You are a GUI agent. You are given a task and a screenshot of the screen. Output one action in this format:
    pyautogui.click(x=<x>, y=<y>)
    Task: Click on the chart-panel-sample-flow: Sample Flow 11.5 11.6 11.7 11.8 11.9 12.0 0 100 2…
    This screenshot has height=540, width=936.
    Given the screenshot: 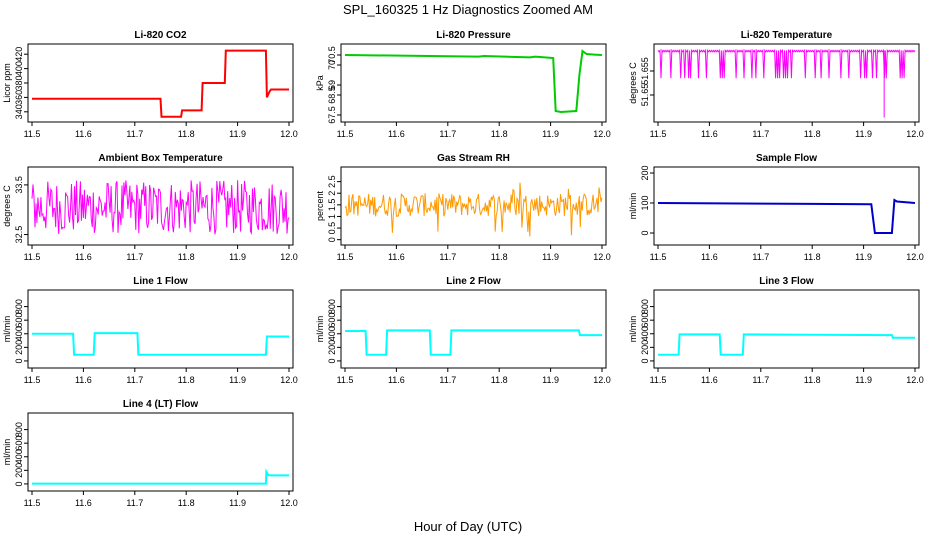 What is the action you would take?
    pyautogui.click(x=776, y=207)
    